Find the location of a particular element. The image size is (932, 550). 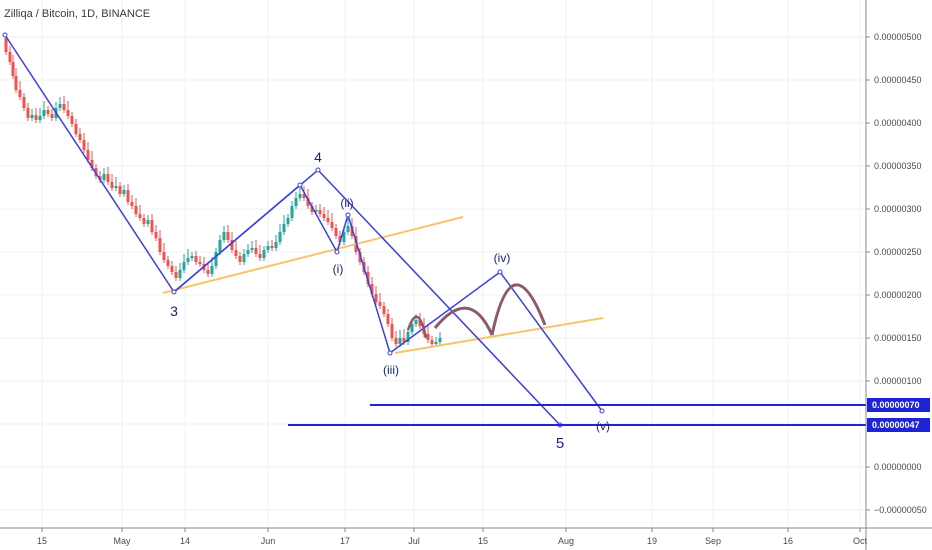

x-tick-label: Sep is located at coordinates (713, 541).